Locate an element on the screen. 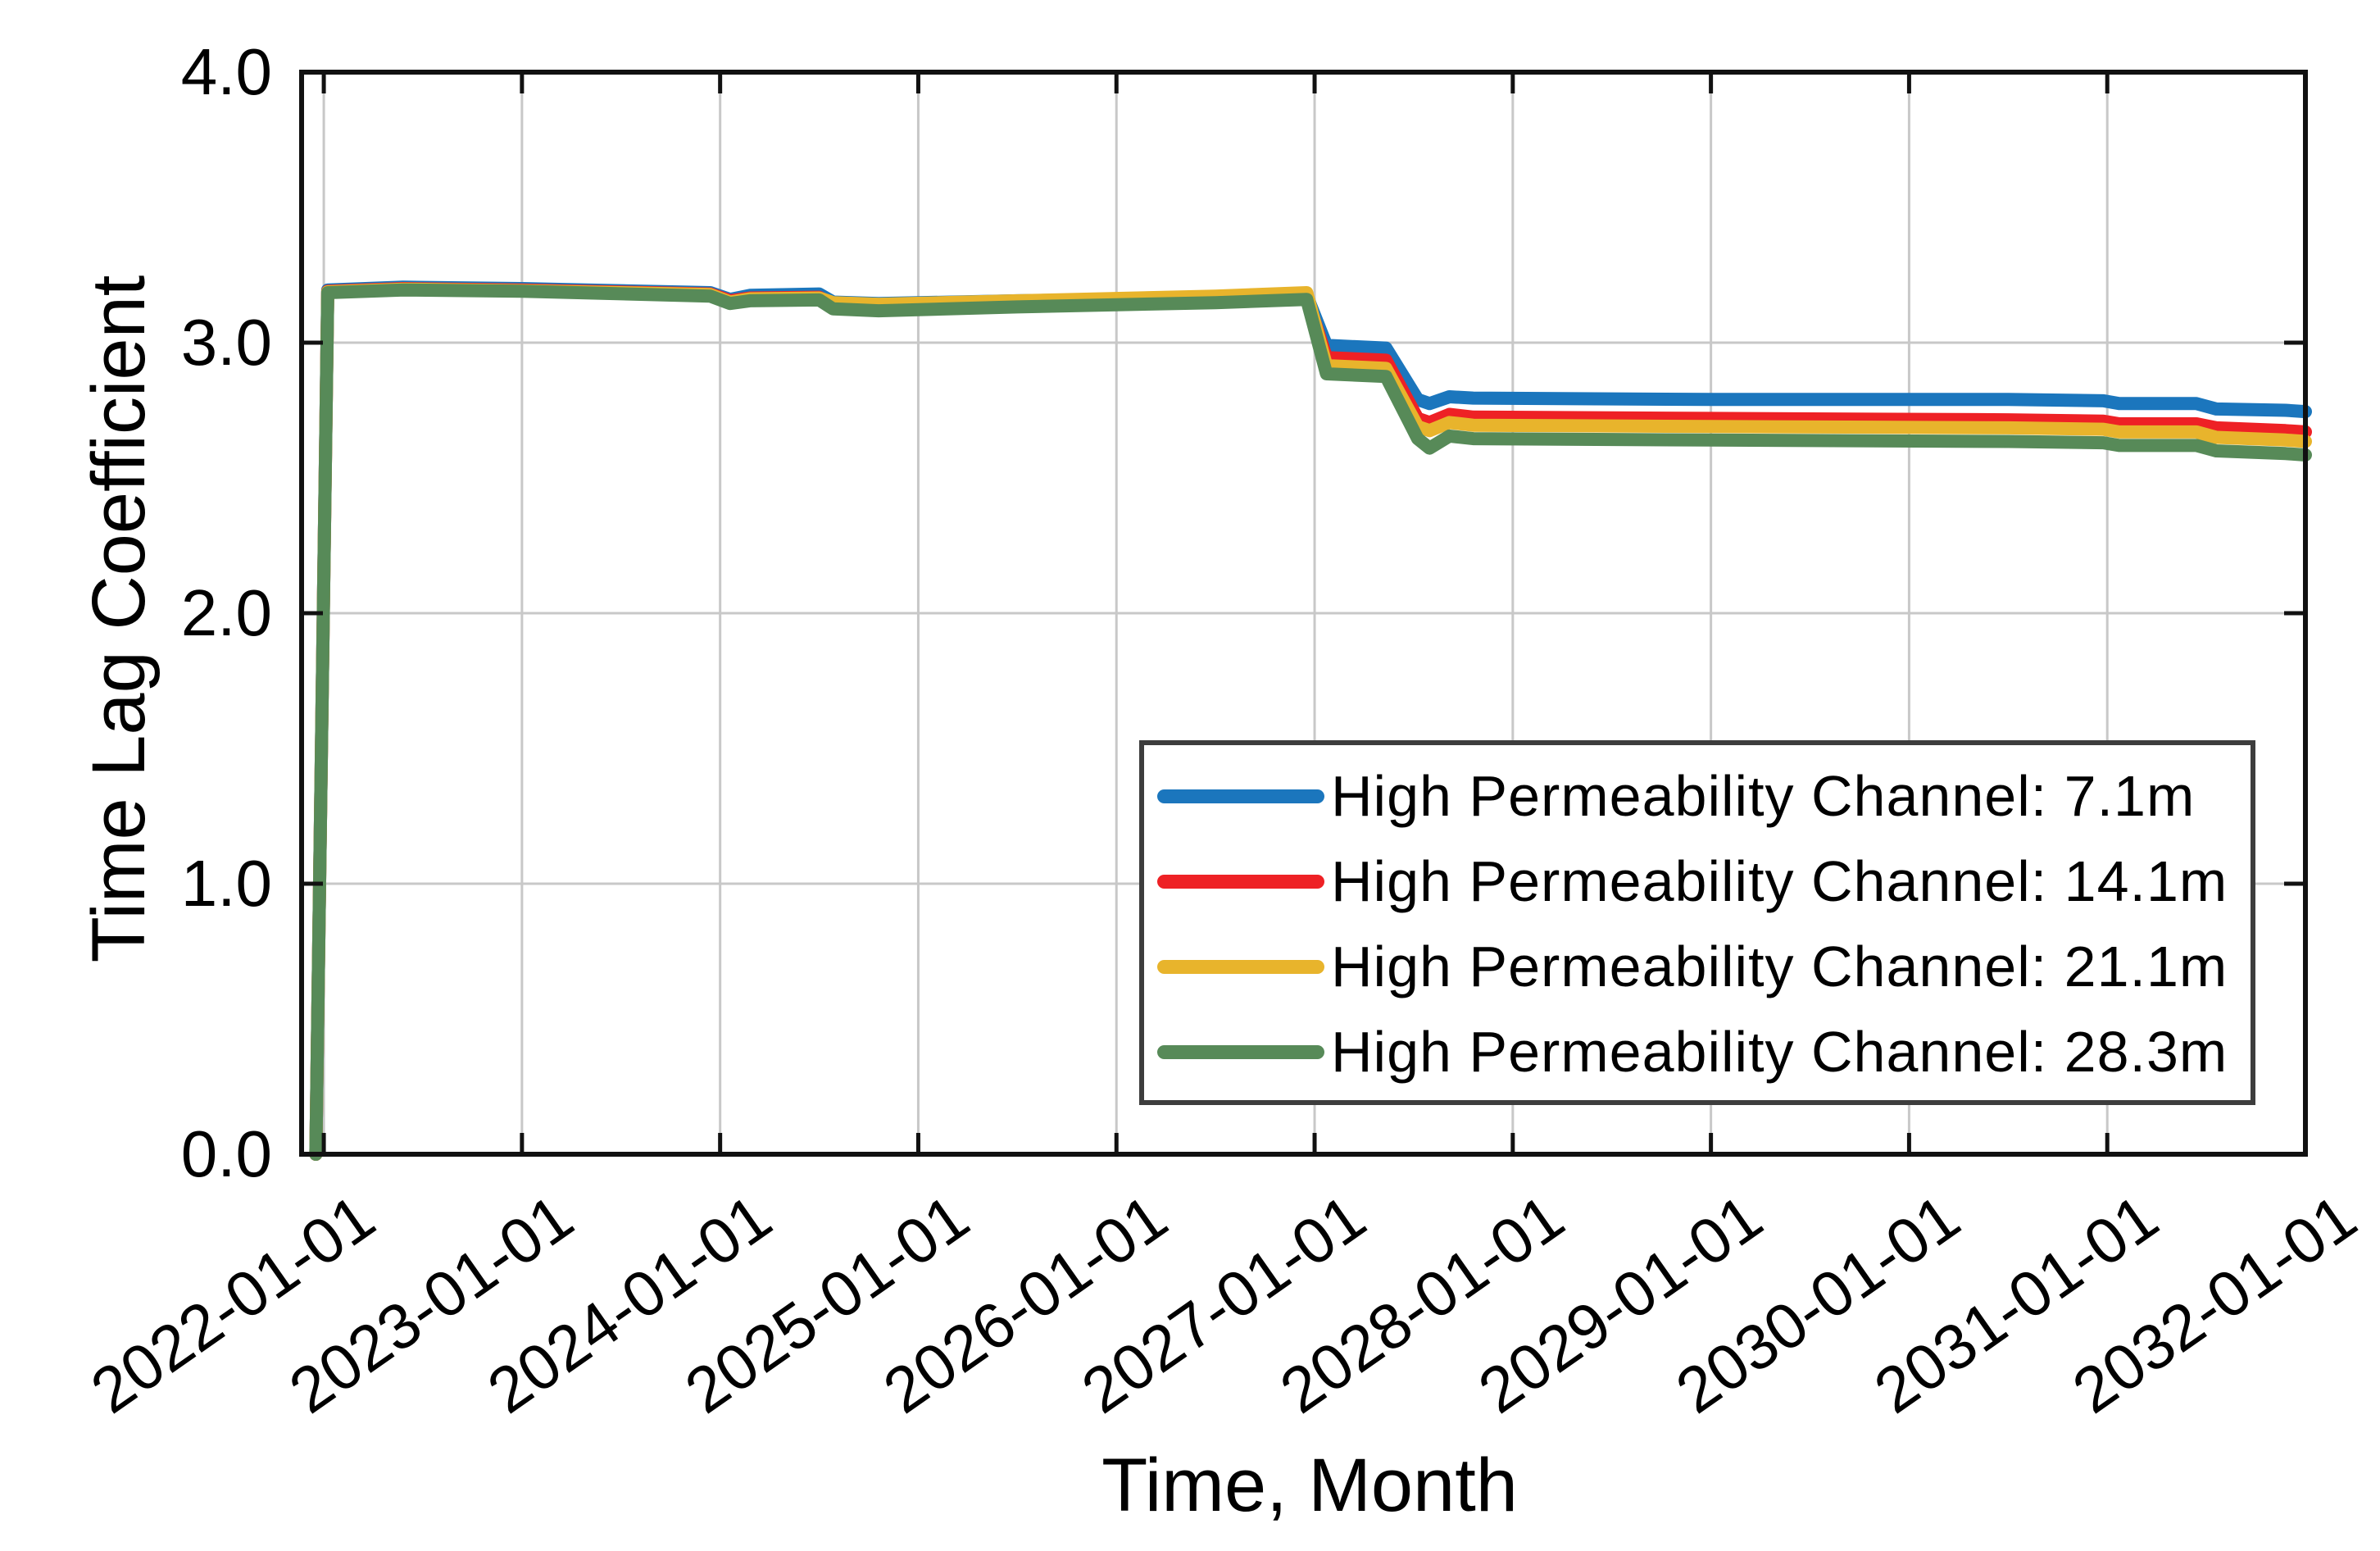 This screenshot has width=2380, height=1551. legend-item: High Permeability Channel: 28.3m is located at coordinates (1704, 1051).